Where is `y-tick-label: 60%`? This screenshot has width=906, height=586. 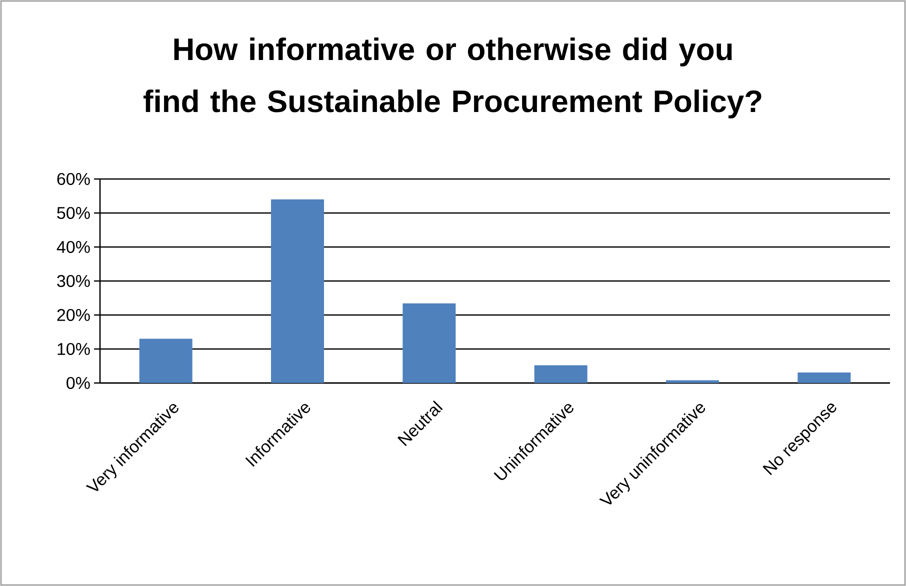 y-tick-label: 60% is located at coordinates (73, 179).